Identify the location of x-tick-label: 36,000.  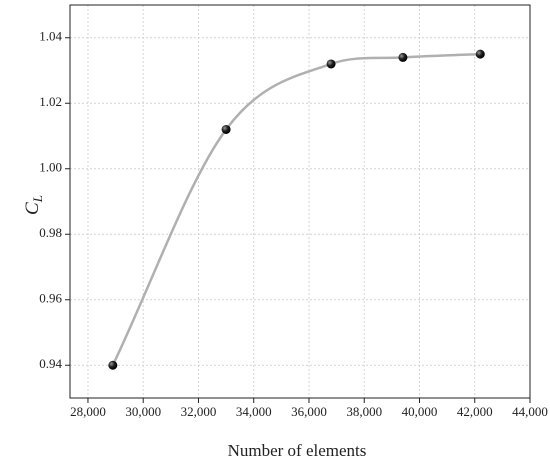
(309, 411).